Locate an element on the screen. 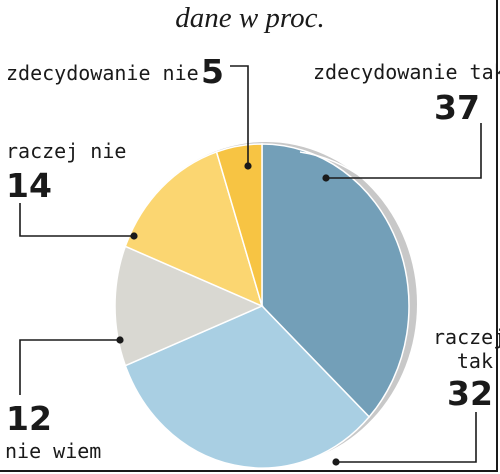 This screenshot has height=474, width=500. chart-subtitle: dane w proc. is located at coordinates (250, 18).